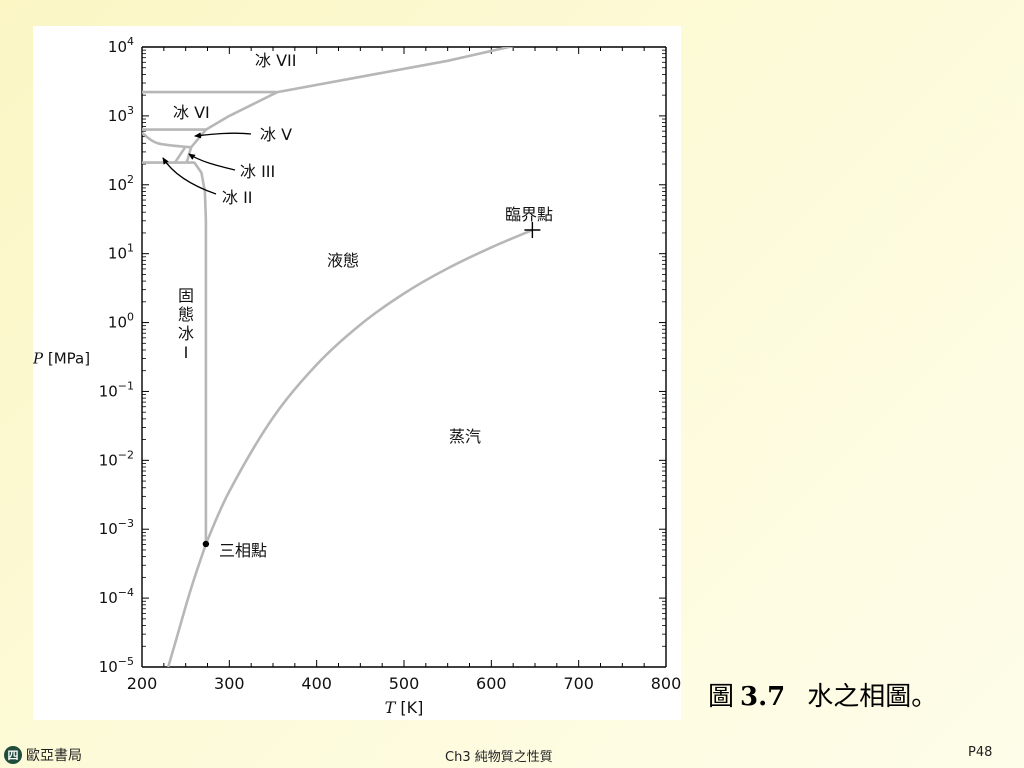 This screenshot has height=768, width=1024. What do you see at coordinates (491, 683) in the screenshot?
I see `x-tick-label: 600` at bounding box center [491, 683].